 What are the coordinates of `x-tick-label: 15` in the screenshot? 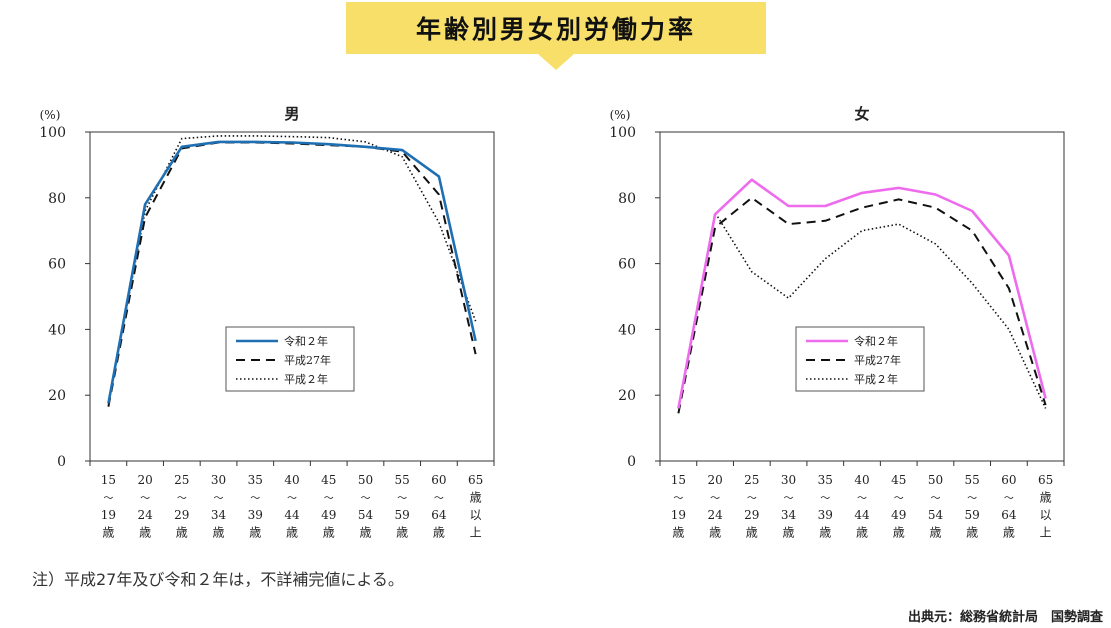 It's located at (108, 480).